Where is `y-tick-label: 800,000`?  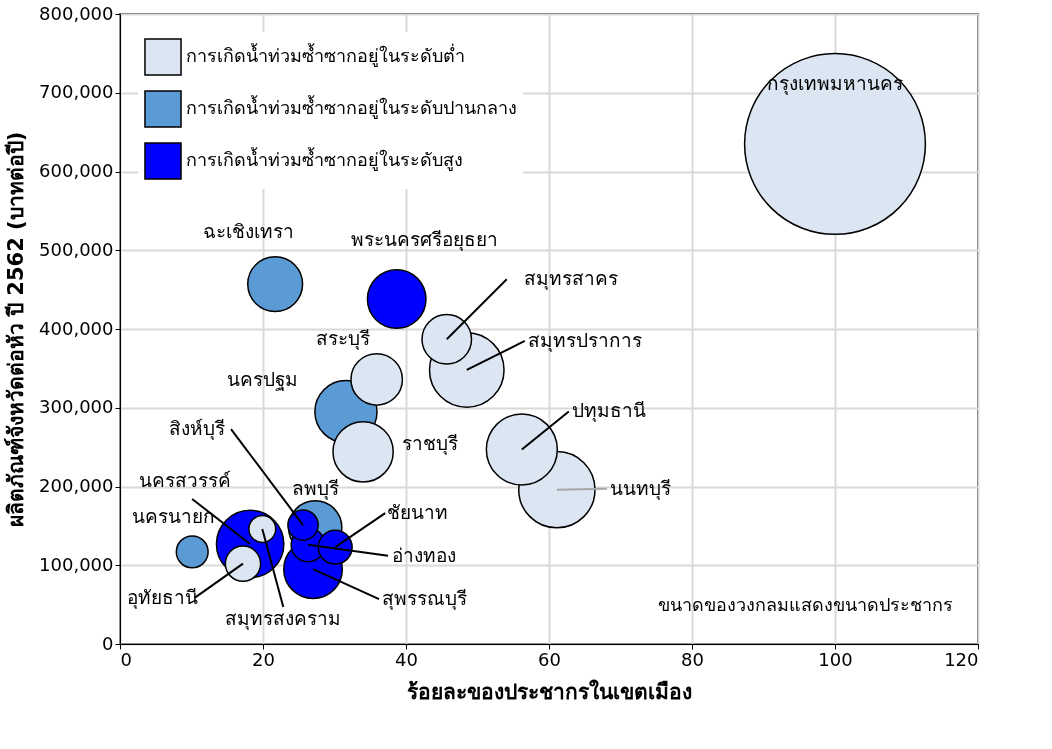
y-tick-label: 800,000 is located at coordinates (76, 13).